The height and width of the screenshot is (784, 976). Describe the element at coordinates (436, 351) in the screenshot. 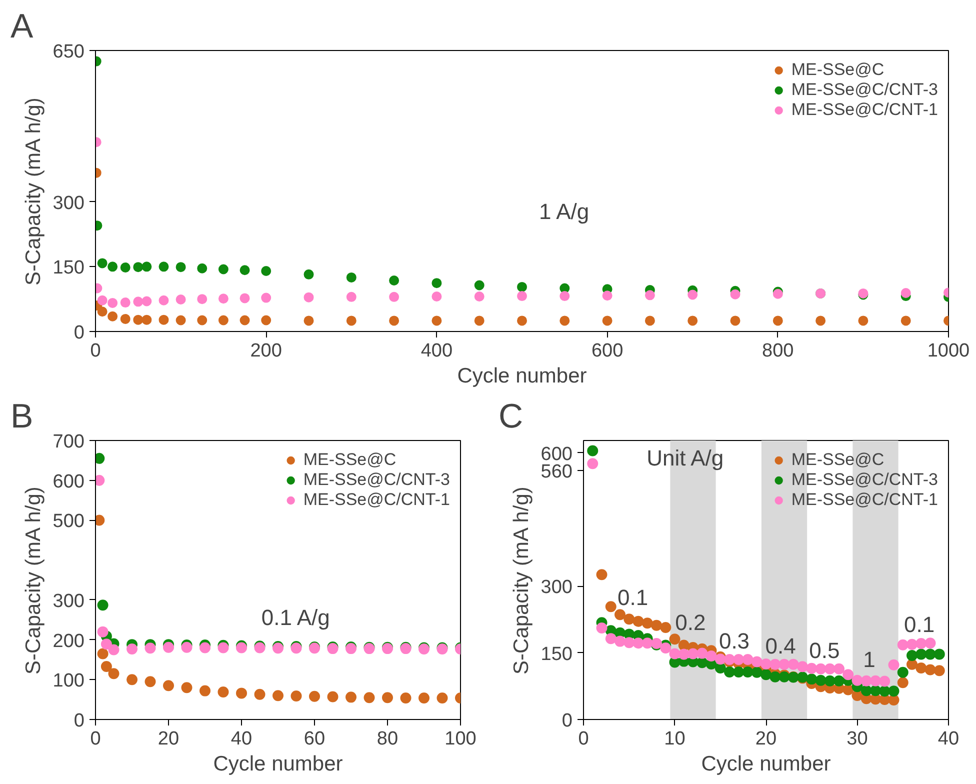

I see `x-tick-label: 400` at that location.